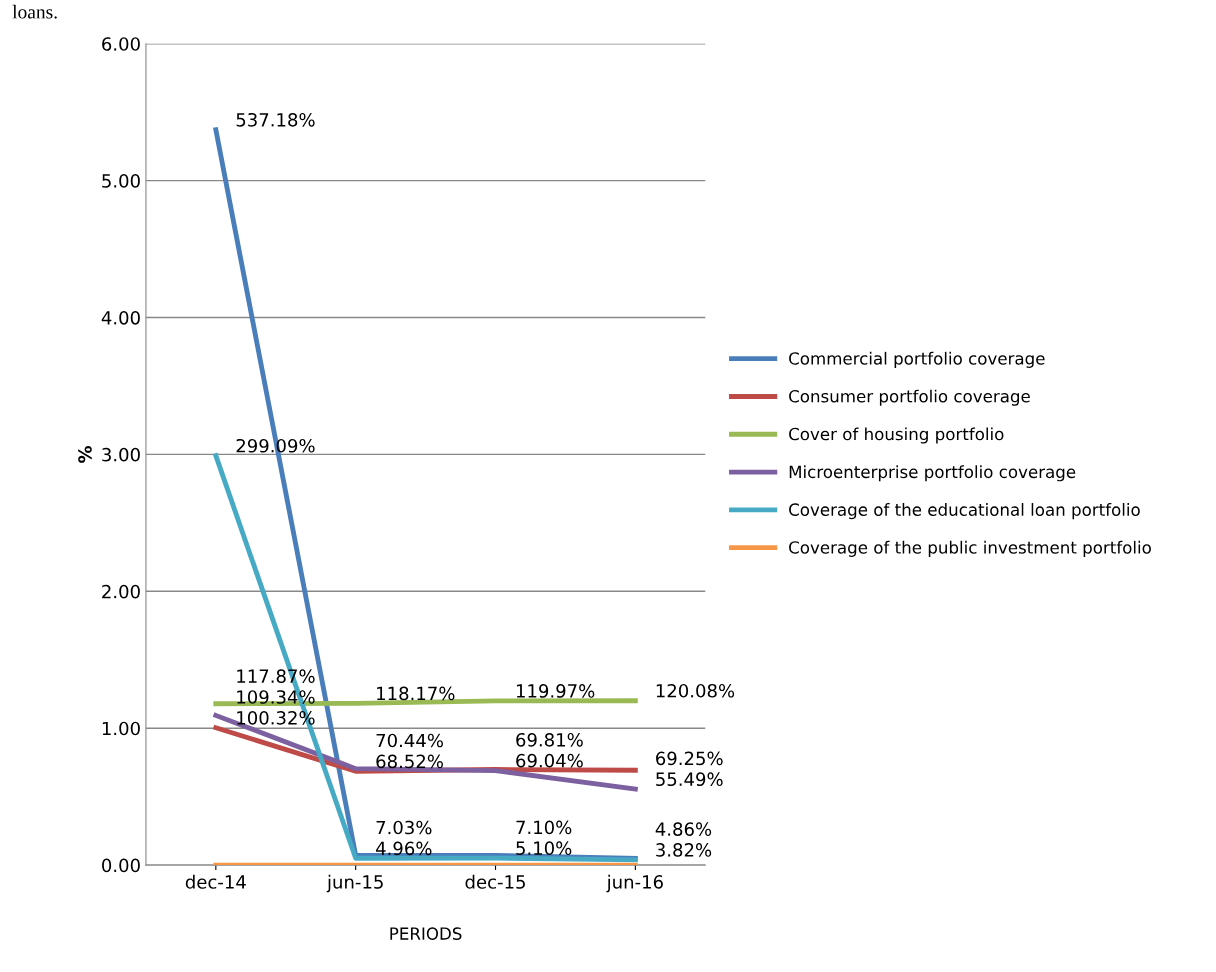  Describe the element at coordinates (544, 827) in the screenshot. I see `data-label: 7.10%` at that location.